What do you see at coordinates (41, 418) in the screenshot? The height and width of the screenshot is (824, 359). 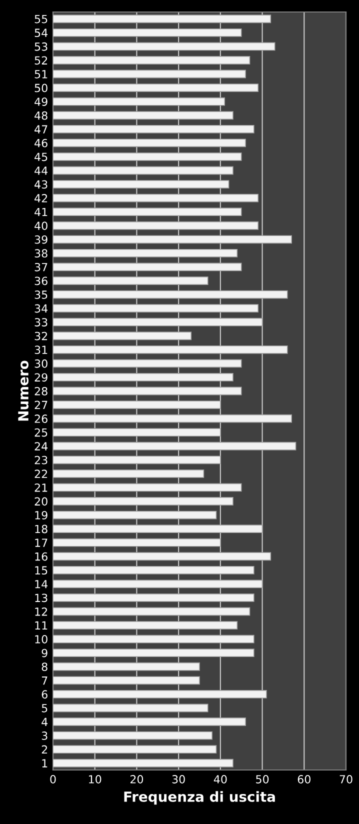 I see `y-tick-label: 26` at bounding box center [41, 418].